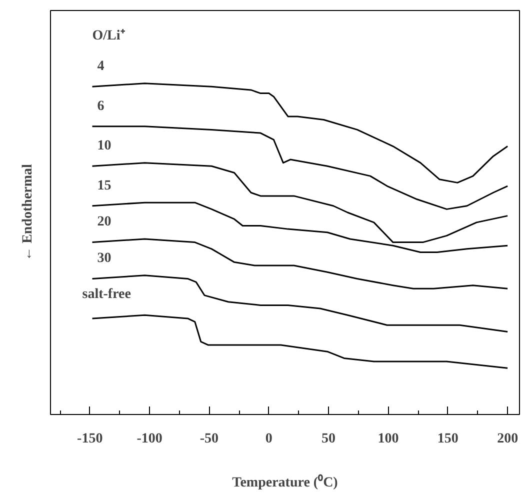 This screenshot has width=527, height=493. What do you see at coordinates (209, 439) in the screenshot?
I see `x-tick-label: -50` at bounding box center [209, 439].